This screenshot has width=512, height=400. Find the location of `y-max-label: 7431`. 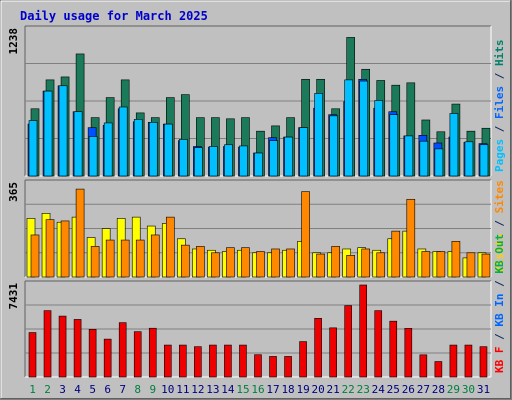

y-max-label: 7431 is located at coordinates (13, 296).